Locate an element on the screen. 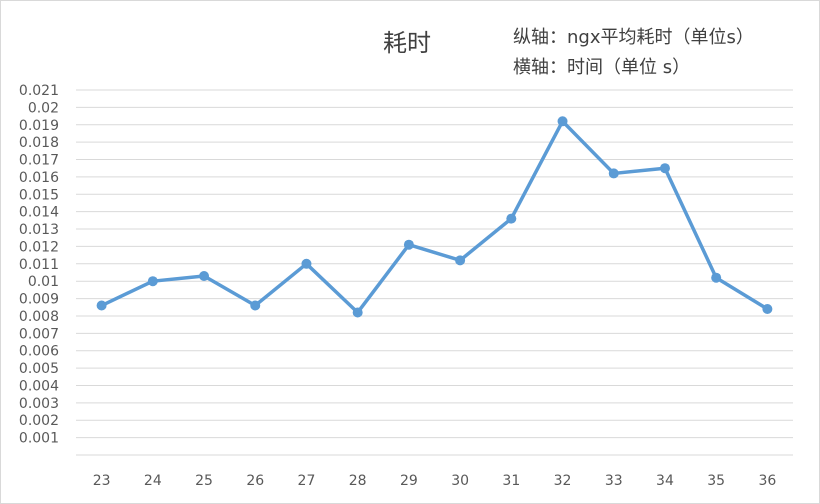  x-tick-label: 28 is located at coordinates (358, 481).